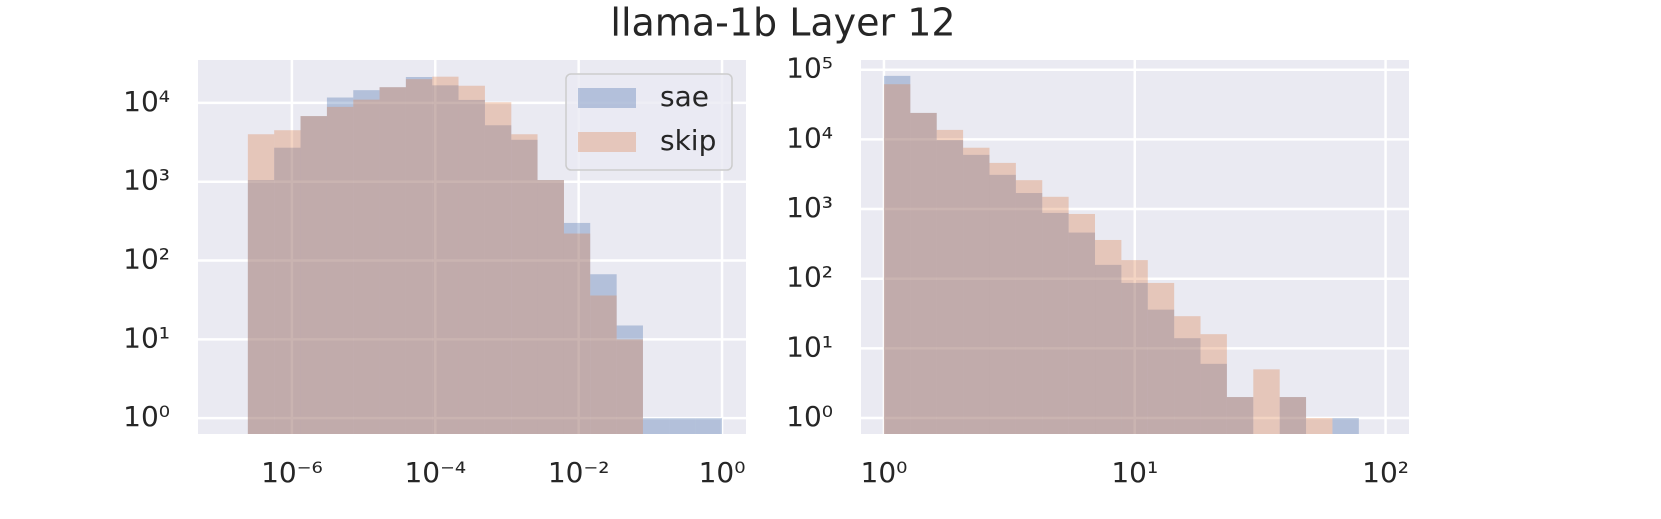  I want to click on legend-label: skip, so click(688, 140).